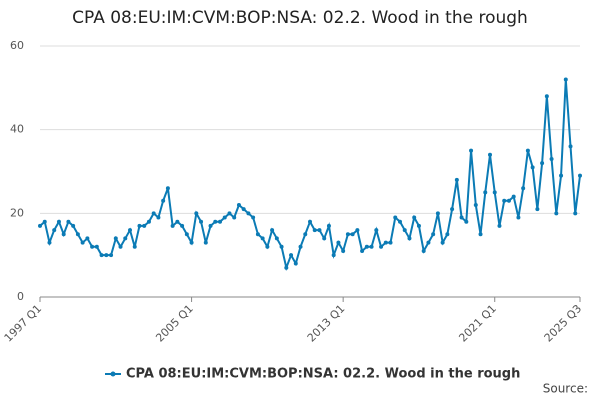 The width and height of the screenshot is (600, 400). Describe the element at coordinates (23, 323) in the screenshot. I see `x-tick-label: 1997 Q1` at that location.